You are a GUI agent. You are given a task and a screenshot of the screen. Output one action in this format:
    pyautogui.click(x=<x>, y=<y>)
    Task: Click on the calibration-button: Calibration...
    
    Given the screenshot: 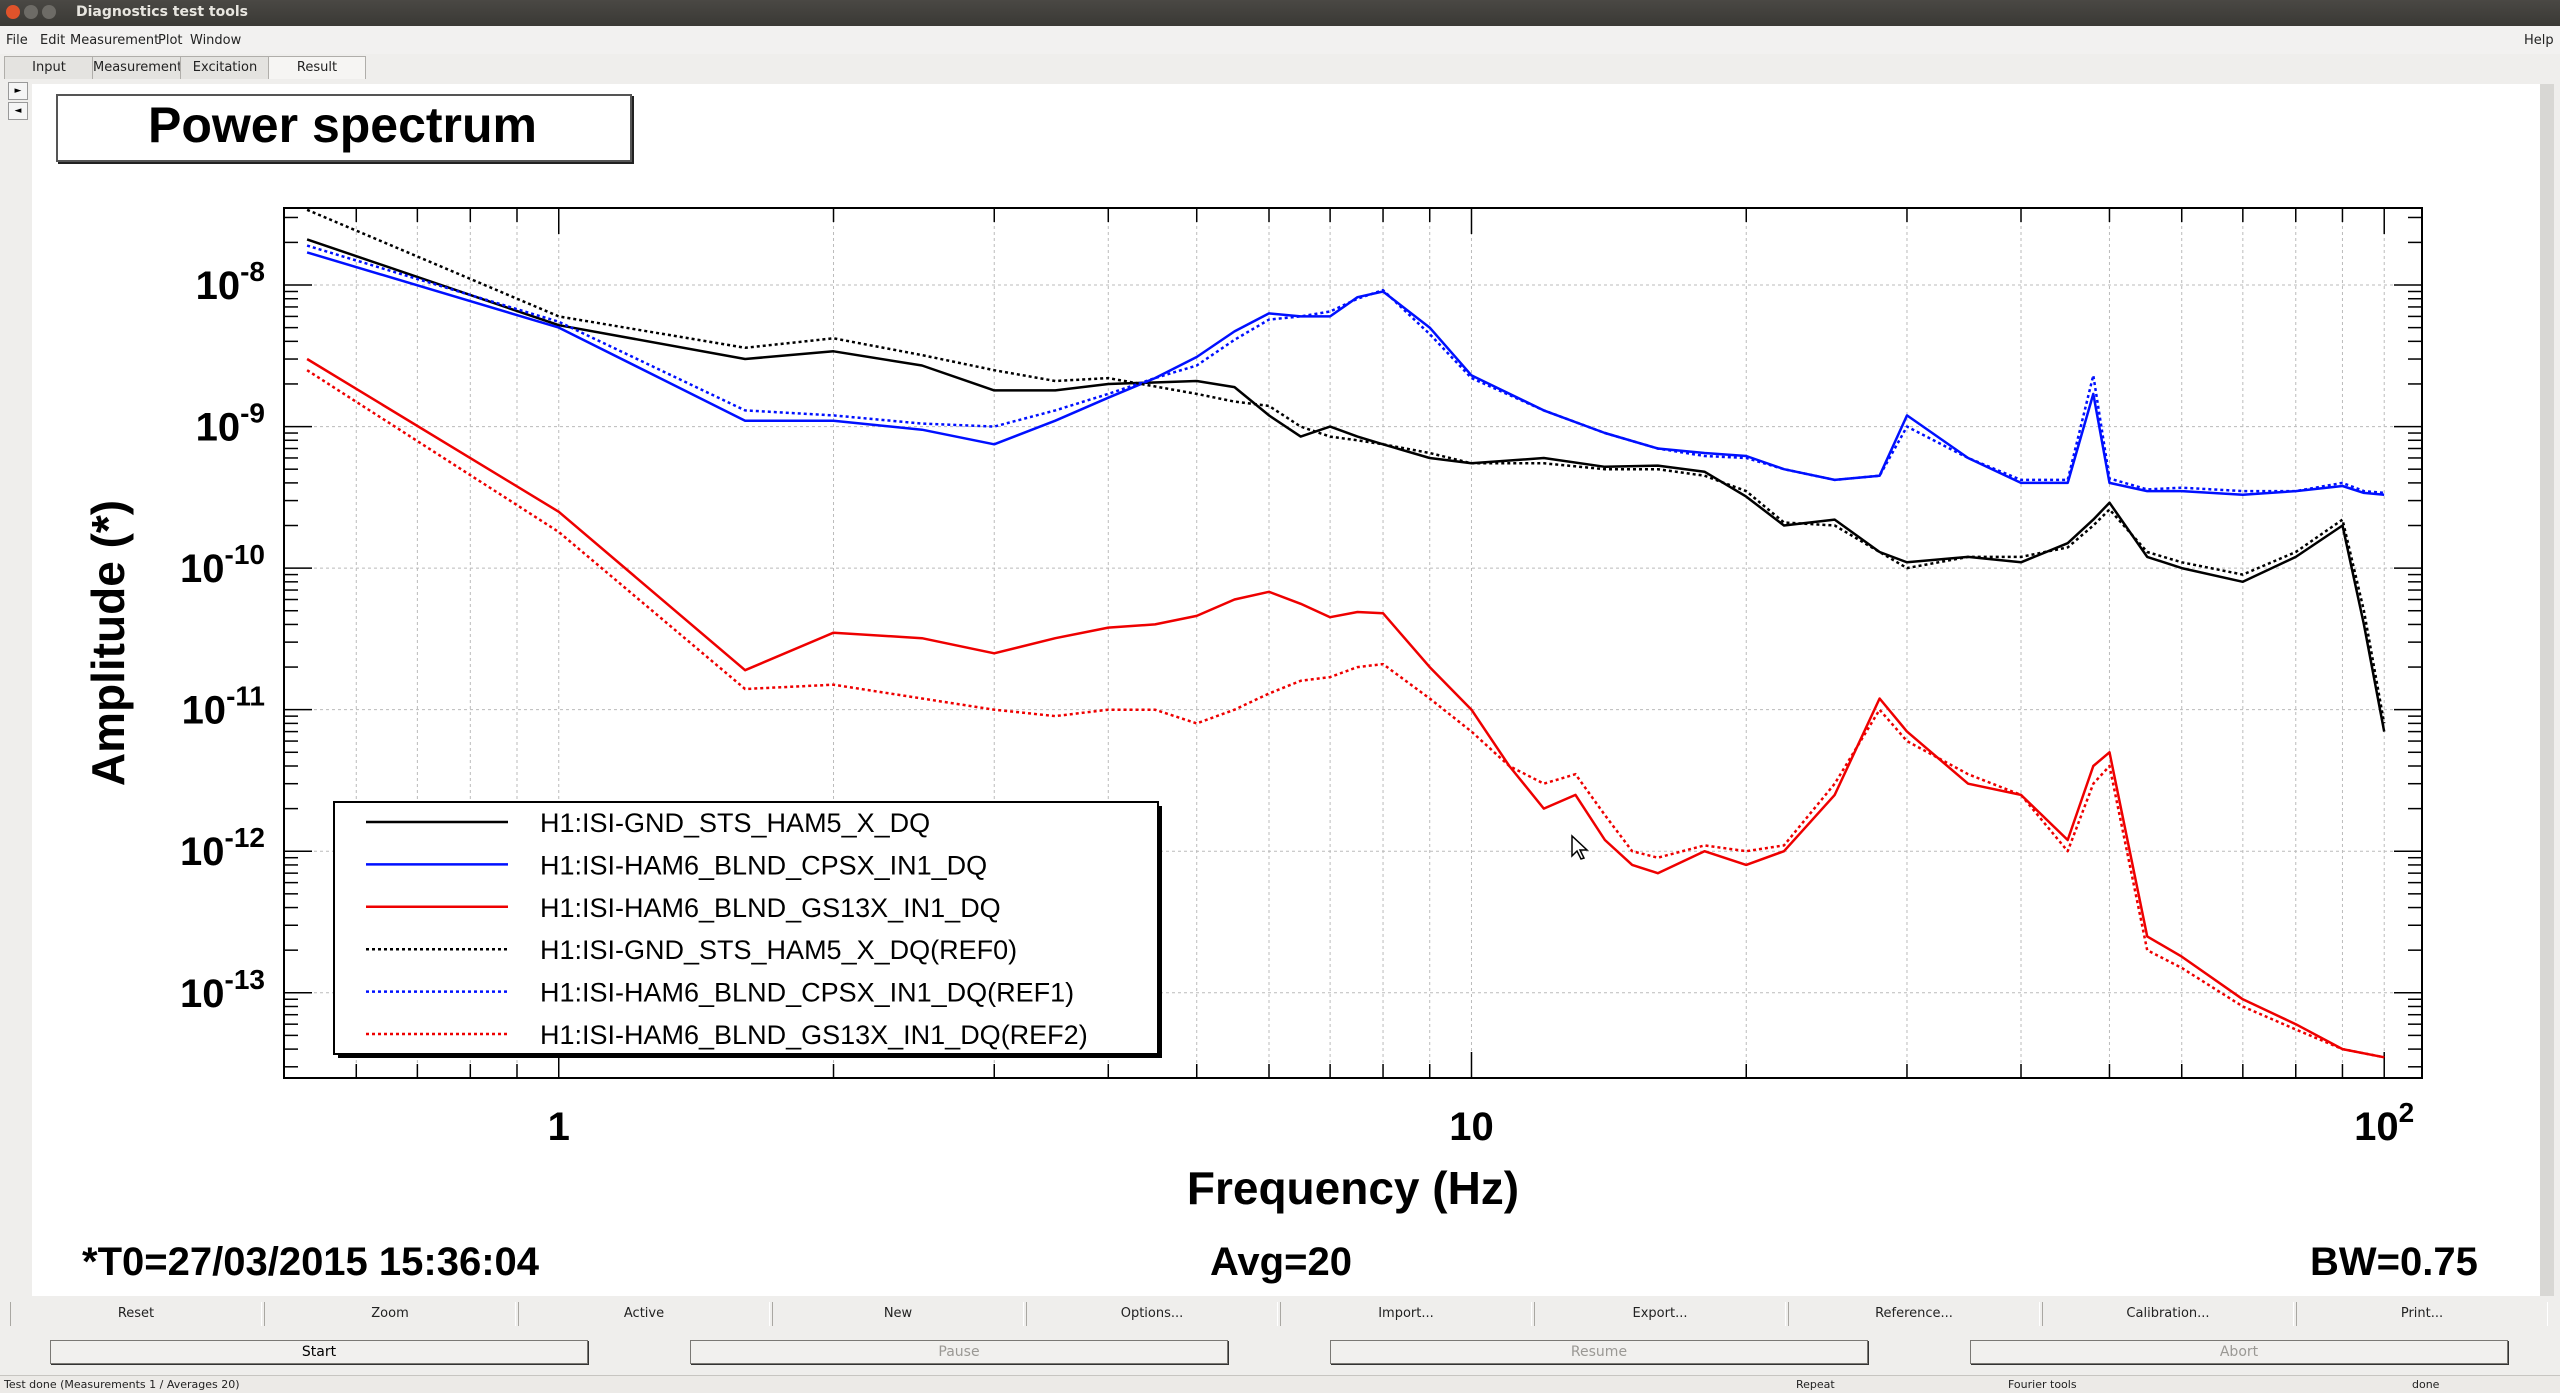 What is the action you would take?
    pyautogui.click(x=2168, y=1314)
    